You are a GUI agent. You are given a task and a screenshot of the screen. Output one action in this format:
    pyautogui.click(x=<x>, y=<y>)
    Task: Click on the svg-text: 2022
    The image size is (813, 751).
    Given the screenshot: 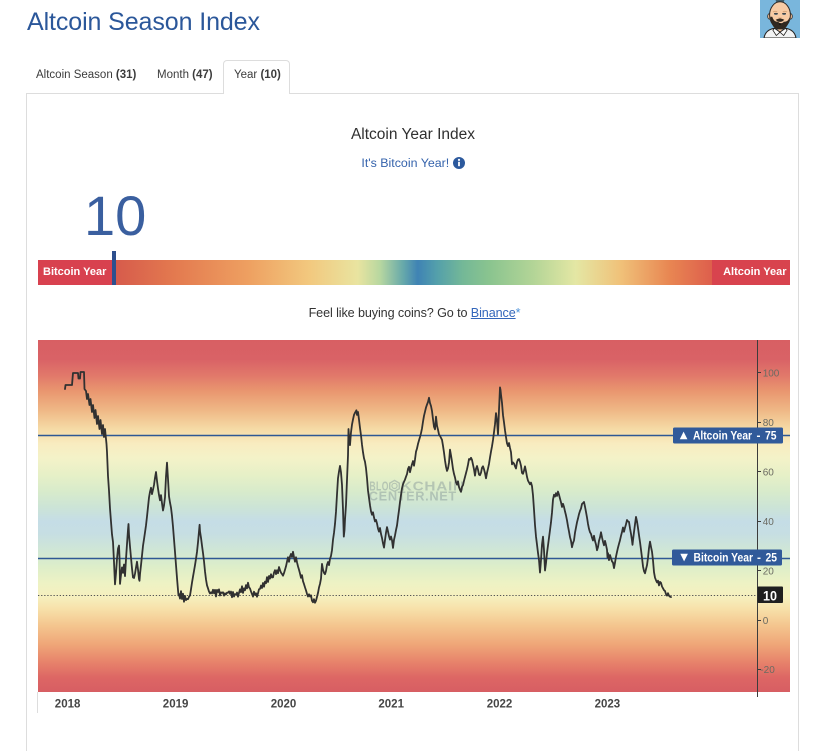 What is the action you would take?
    pyautogui.click(x=500, y=705)
    